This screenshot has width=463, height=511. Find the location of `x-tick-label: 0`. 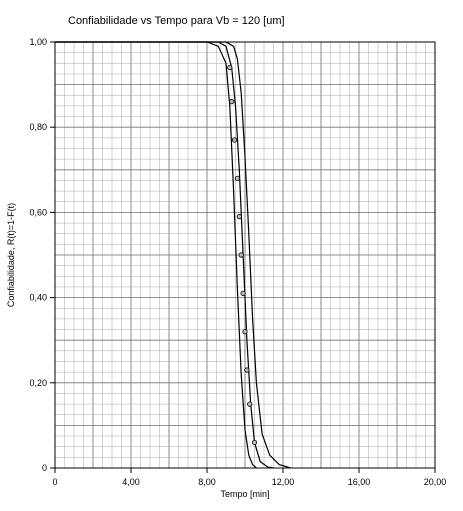

x-tick-label: 0 is located at coordinates (54, 482).